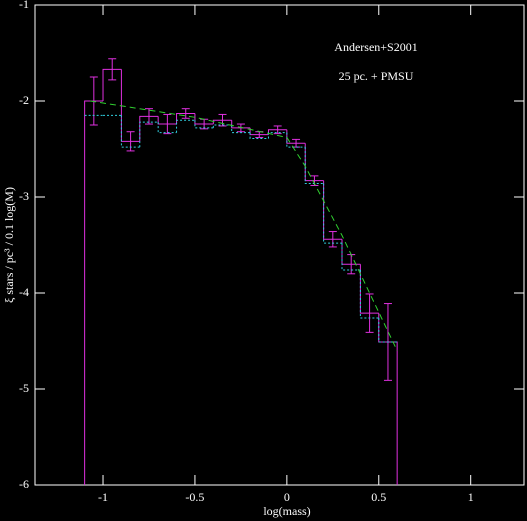 This screenshot has height=521, width=527. What do you see at coordinates (24, 100) in the screenshot?
I see `y-tick-label: -2` at bounding box center [24, 100].